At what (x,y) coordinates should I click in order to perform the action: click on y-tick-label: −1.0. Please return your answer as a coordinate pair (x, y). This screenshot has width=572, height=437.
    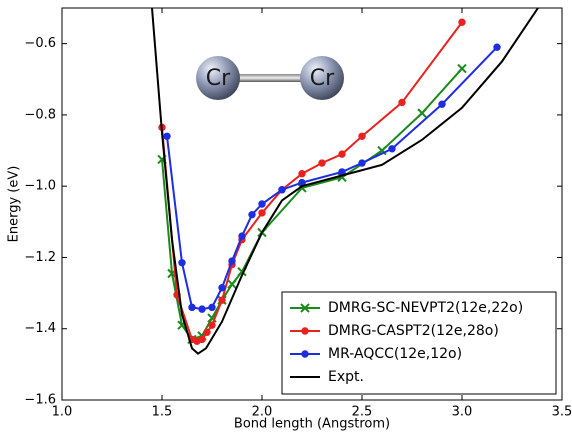
    Looking at the image, I should click on (40, 186).